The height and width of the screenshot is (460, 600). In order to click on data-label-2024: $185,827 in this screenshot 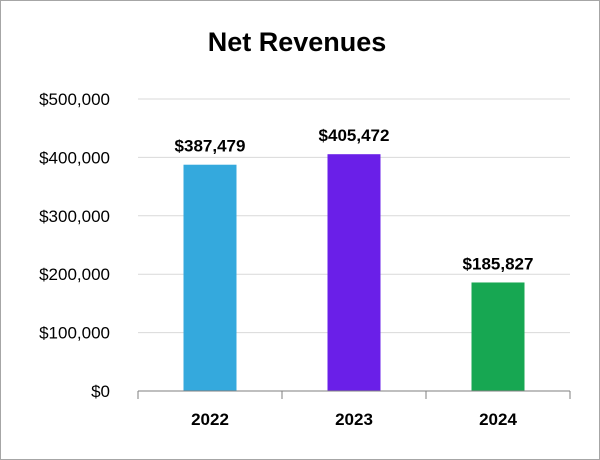, I will do `click(498, 263)`.